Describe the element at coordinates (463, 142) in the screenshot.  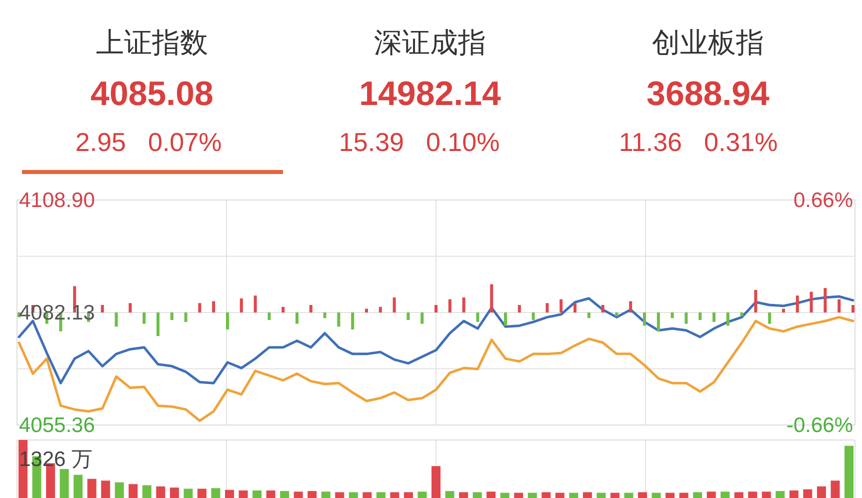
I see `text: 0.10%` at that location.